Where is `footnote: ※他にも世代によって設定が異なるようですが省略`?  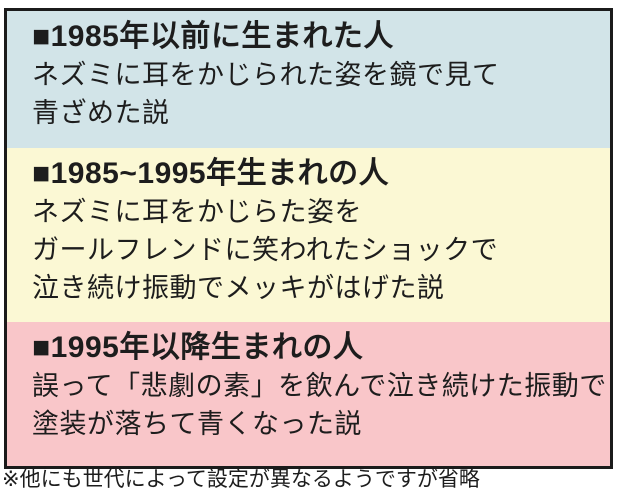
footnote: ※他にも世代によって設定が異なるようですが省略 is located at coordinates (241, 479).